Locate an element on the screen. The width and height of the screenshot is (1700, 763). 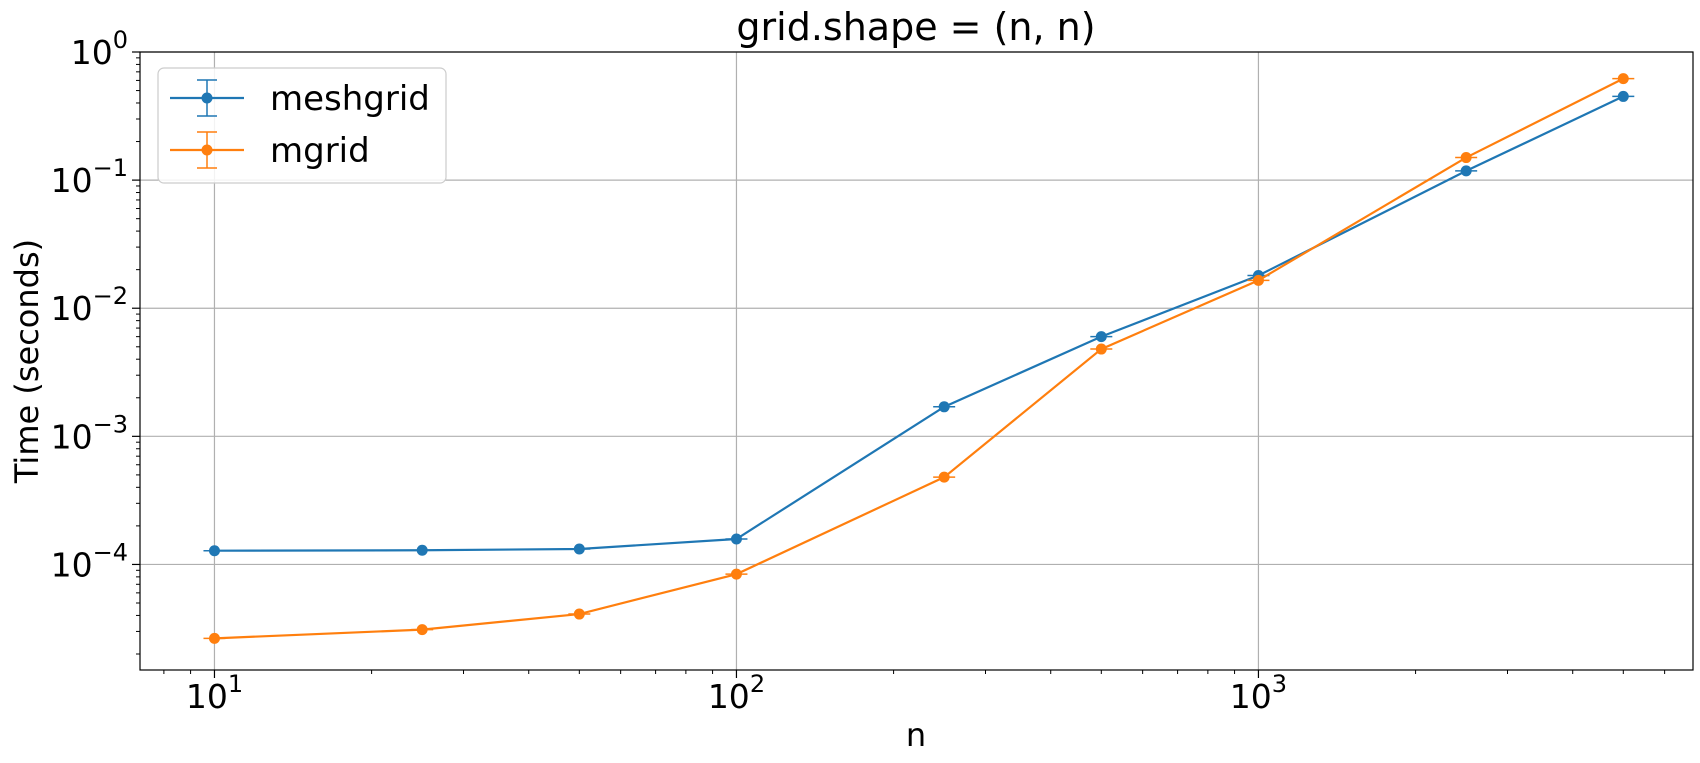
y-tick-label: 10⁻¹ is located at coordinates (89, 177).